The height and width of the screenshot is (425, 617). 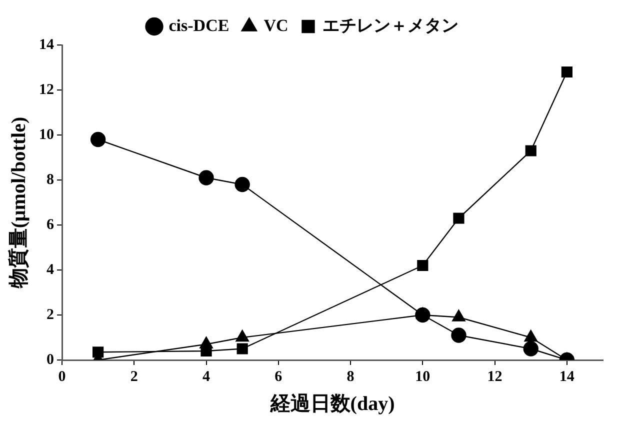 I want to click on x-axis-title: 経過日数(day), so click(x=332, y=404).